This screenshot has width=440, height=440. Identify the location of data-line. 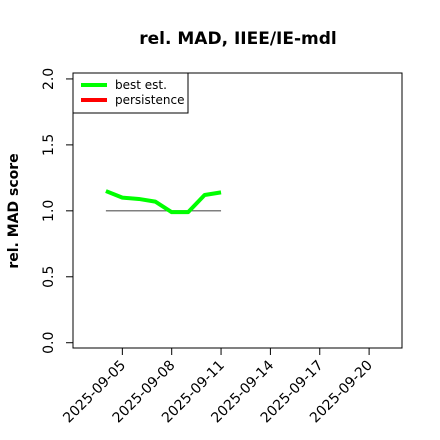
(163, 202).